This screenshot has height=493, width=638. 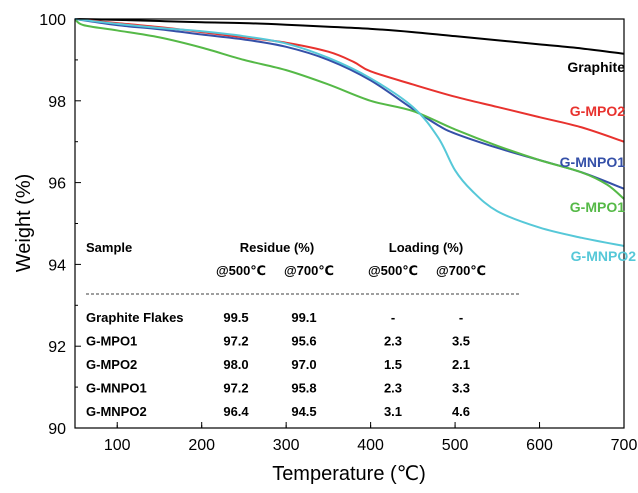 What do you see at coordinates (57, 102) in the screenshot?
I see `y-tick-label: 98` at bounding box center [57, 102].